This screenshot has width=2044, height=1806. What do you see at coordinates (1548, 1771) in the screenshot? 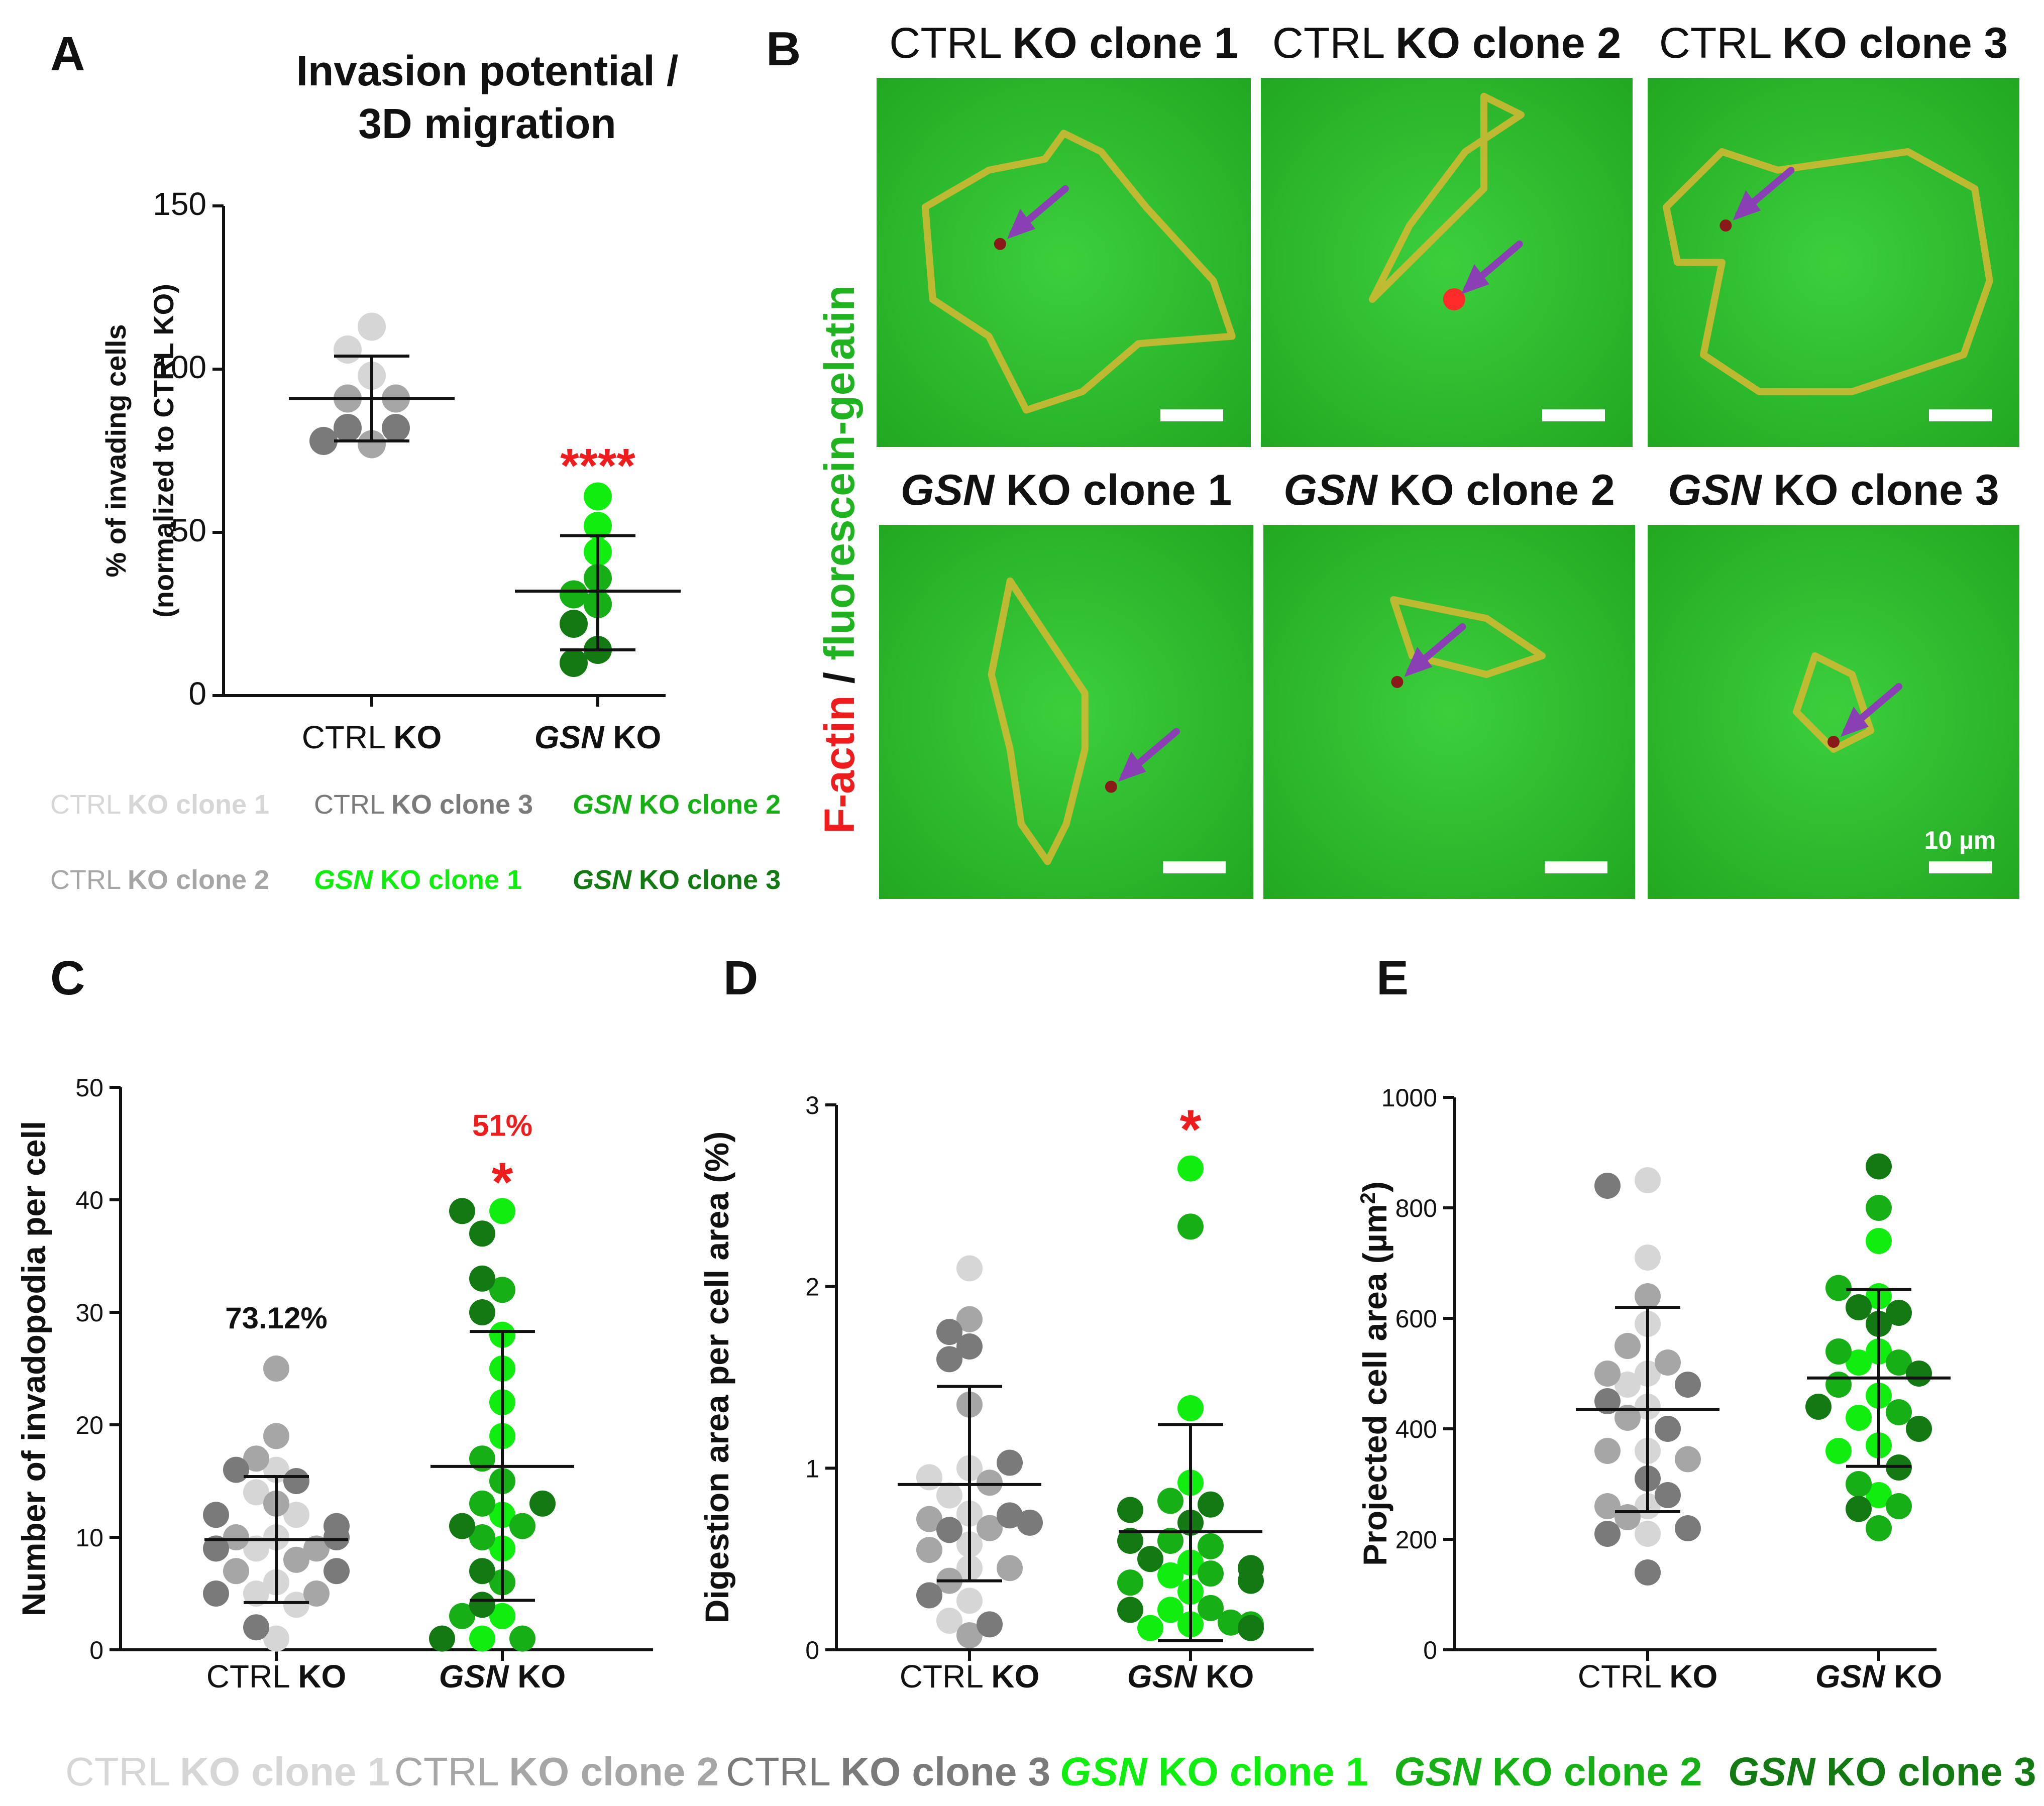
I see `legend-item: GSN KO clone 2` at bounding box center [1548, 1771].